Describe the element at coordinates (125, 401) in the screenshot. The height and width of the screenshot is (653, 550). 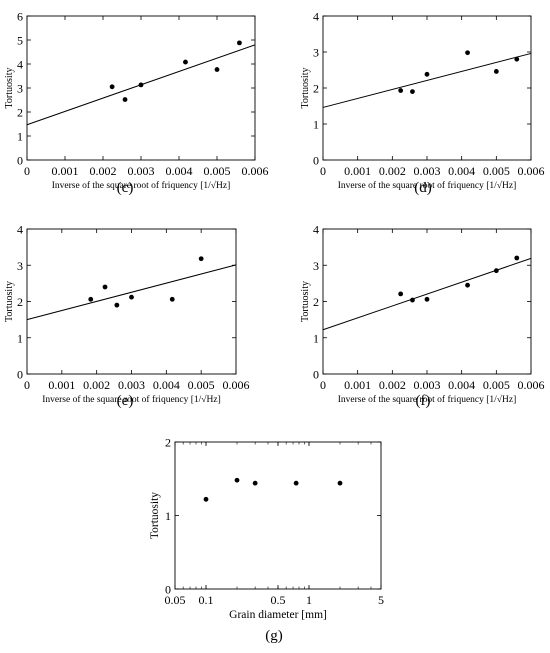
I see `panel-label: (e)` at that location.